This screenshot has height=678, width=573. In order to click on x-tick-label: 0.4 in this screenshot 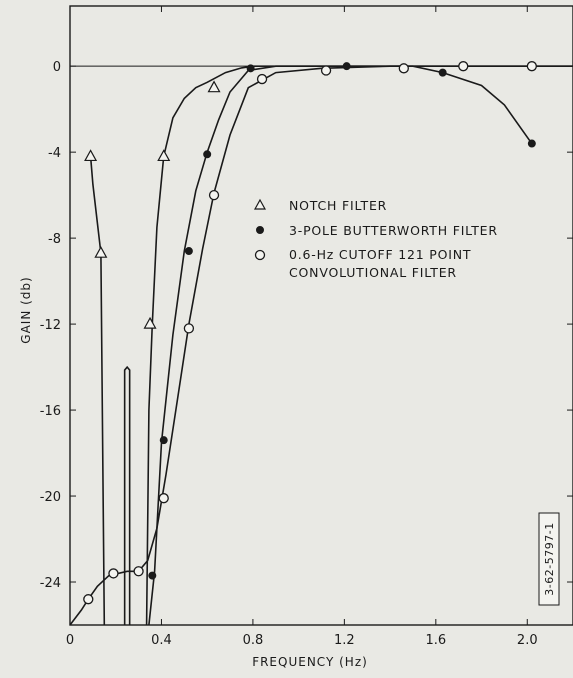, I will do `click(161, 640)`.